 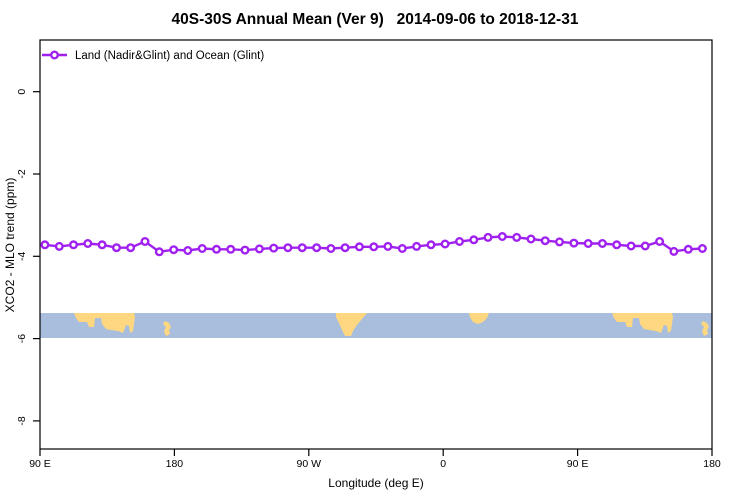 I want to click on legend: Land (Nadir&Glint) and Ocean (Glint), so click(x=153, y=56).